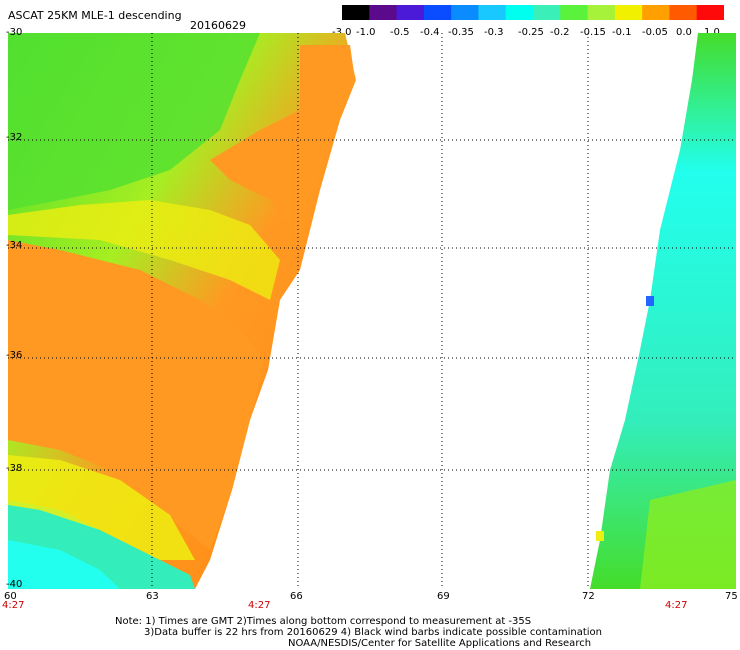 The height and width of the screenshot is (650, 740). I want to click on left-swath-orange-patch, so click(282, 142).